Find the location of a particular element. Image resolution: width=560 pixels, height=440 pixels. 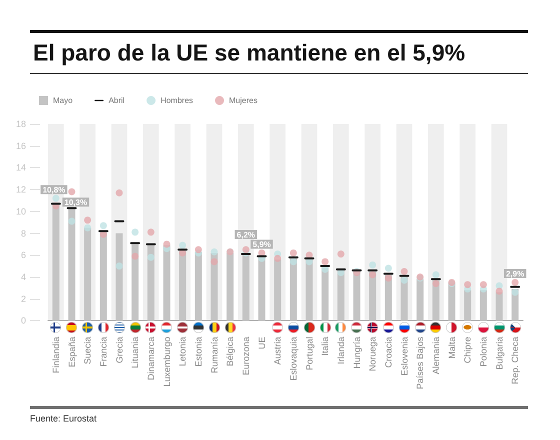

x-tick-label: Croacia is located at coordinates (388, 352).